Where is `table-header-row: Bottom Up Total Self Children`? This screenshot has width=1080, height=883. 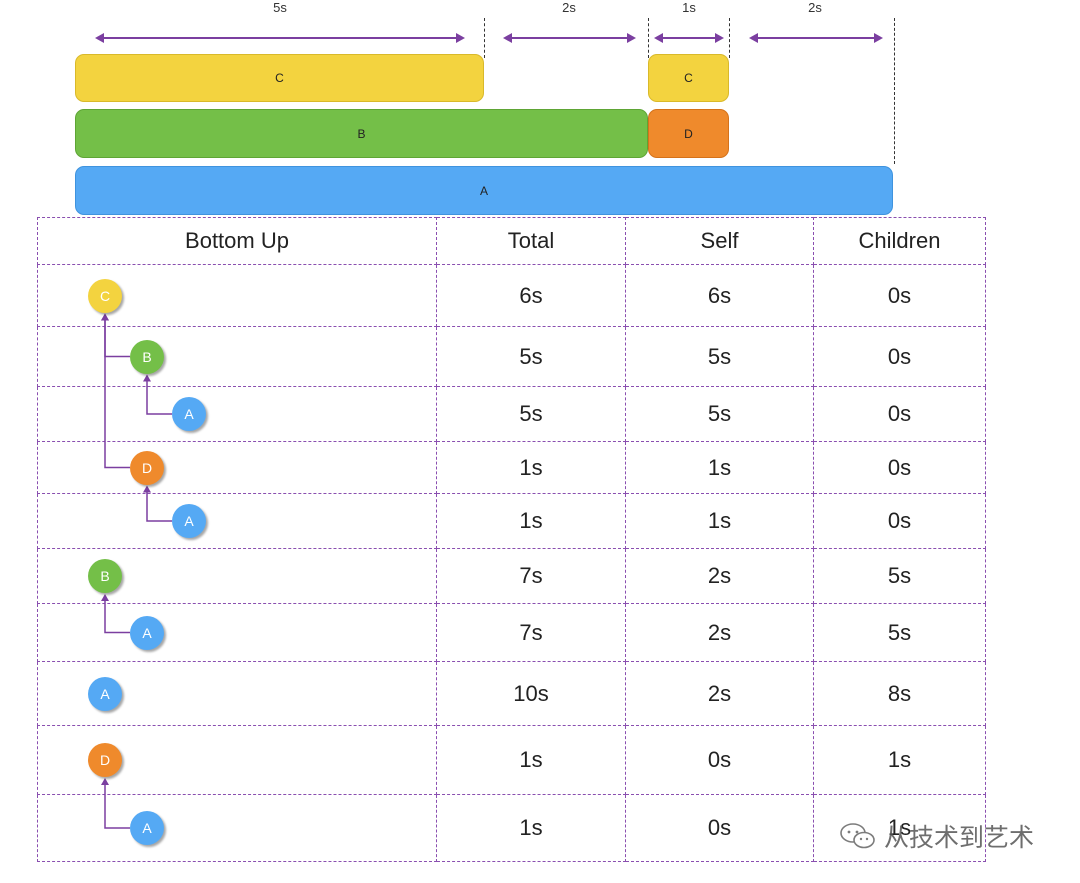
table-header-row: Bottom Up Total Self Children is located at coordinates (511, 241).